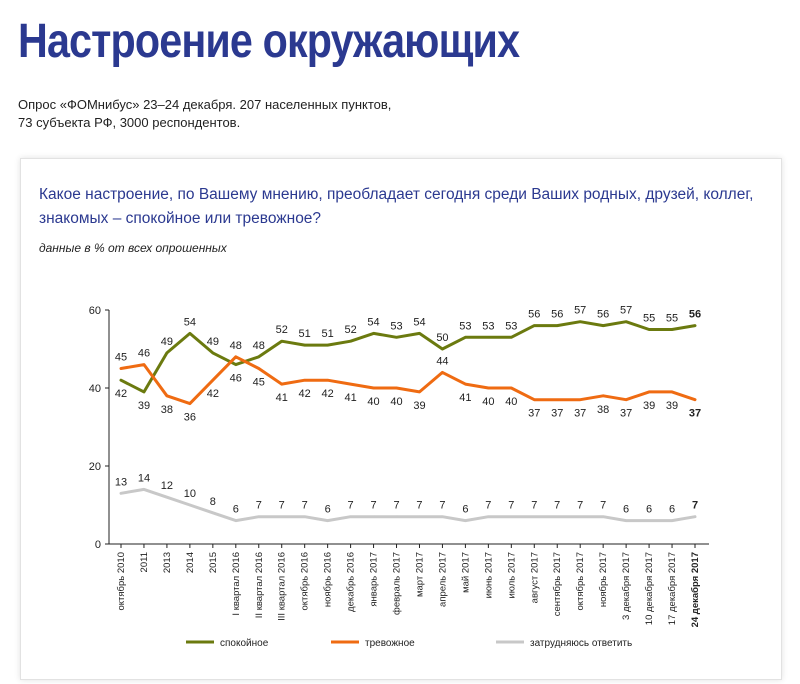  I want to click on data-label: 49, so click(213, 342).